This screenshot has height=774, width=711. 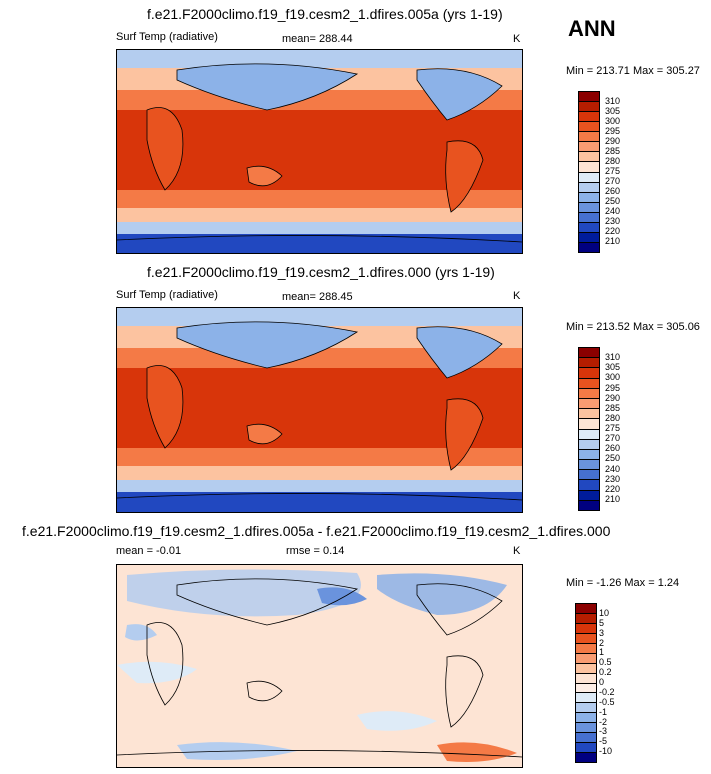 I want to click on panel-3-units: K, so click(x=517, y=551).